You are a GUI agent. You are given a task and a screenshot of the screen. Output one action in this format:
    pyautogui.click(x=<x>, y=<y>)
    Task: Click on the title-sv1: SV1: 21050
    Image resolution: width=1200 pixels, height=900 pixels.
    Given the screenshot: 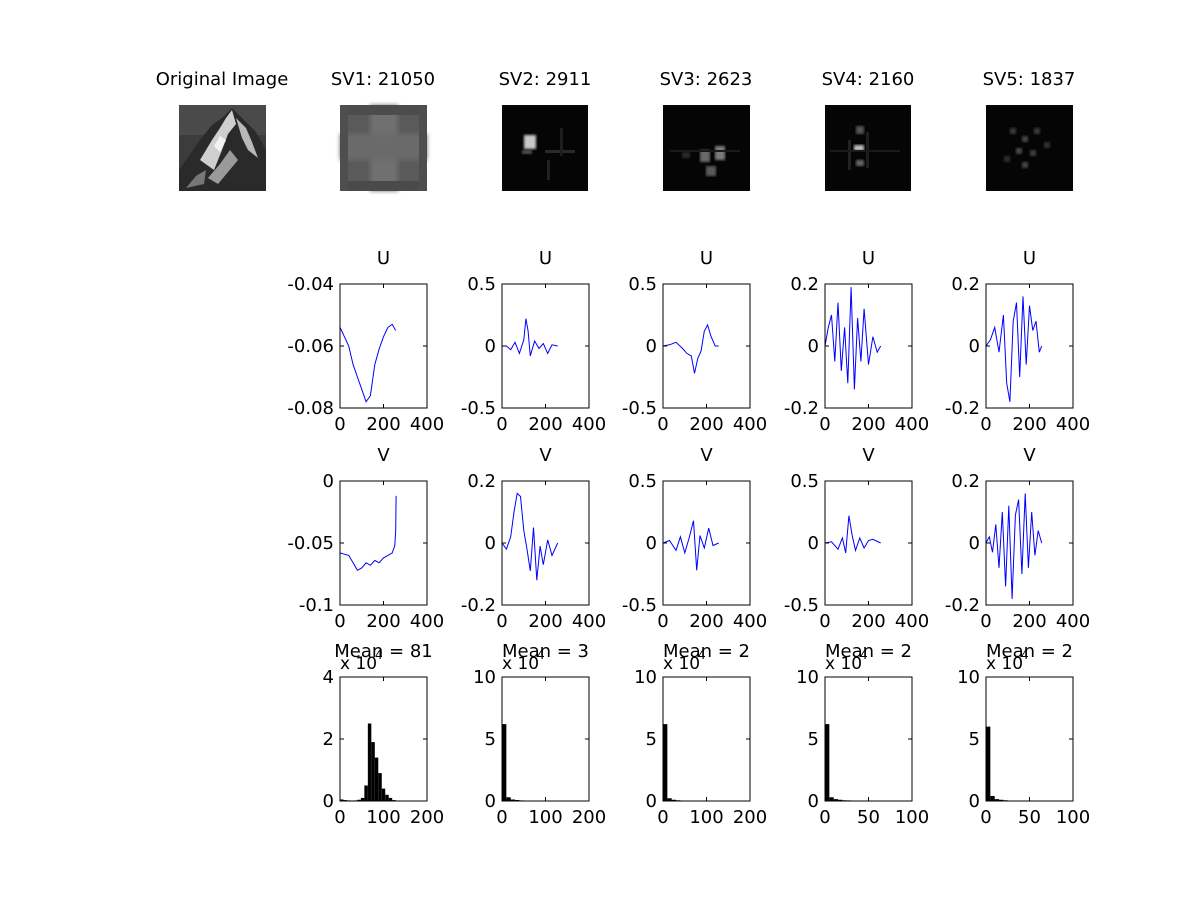 What is the action you would take?
    pyautogui.click(x=383, y=79)
    